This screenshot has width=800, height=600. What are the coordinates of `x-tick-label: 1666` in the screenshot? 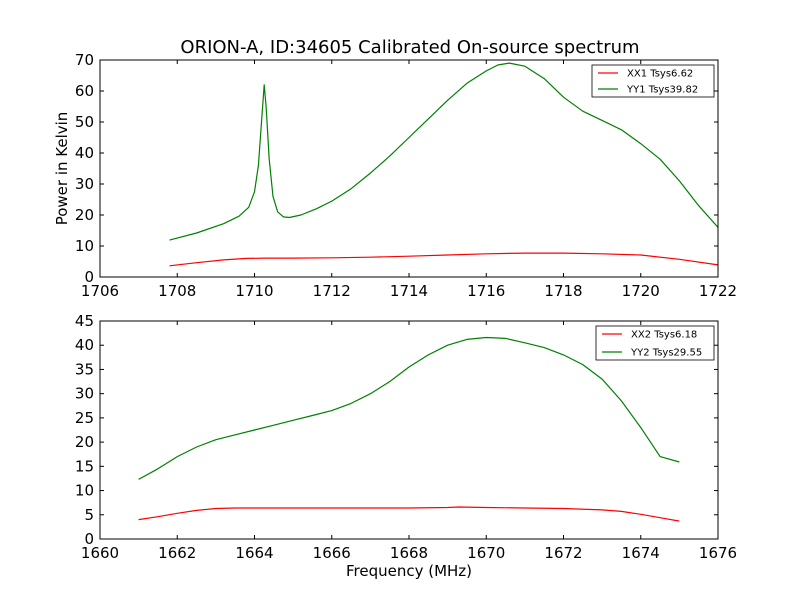 It's located at (332, 553).